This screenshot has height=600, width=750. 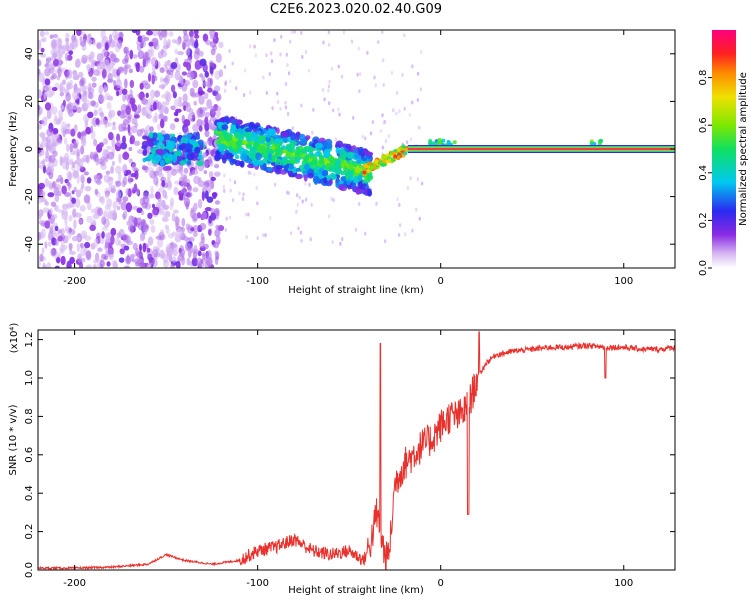 I want to click on snr-y-axis-label: SNR (10 * v/v), so click(x=13, y=439).